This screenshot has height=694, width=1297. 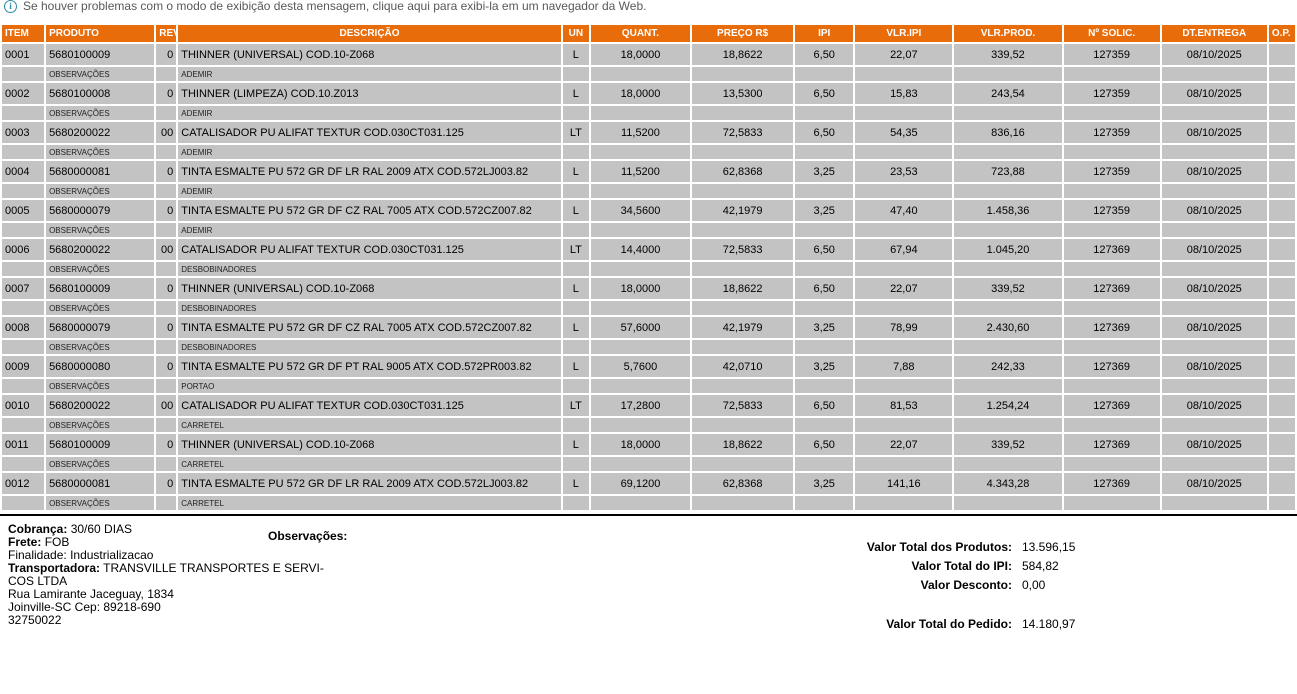 What do you see at coordinates (648, 386) in the screenshot?
I see `observation-row: OBSERVAÇÕES PORTAO` at bounding box center [648, 386].